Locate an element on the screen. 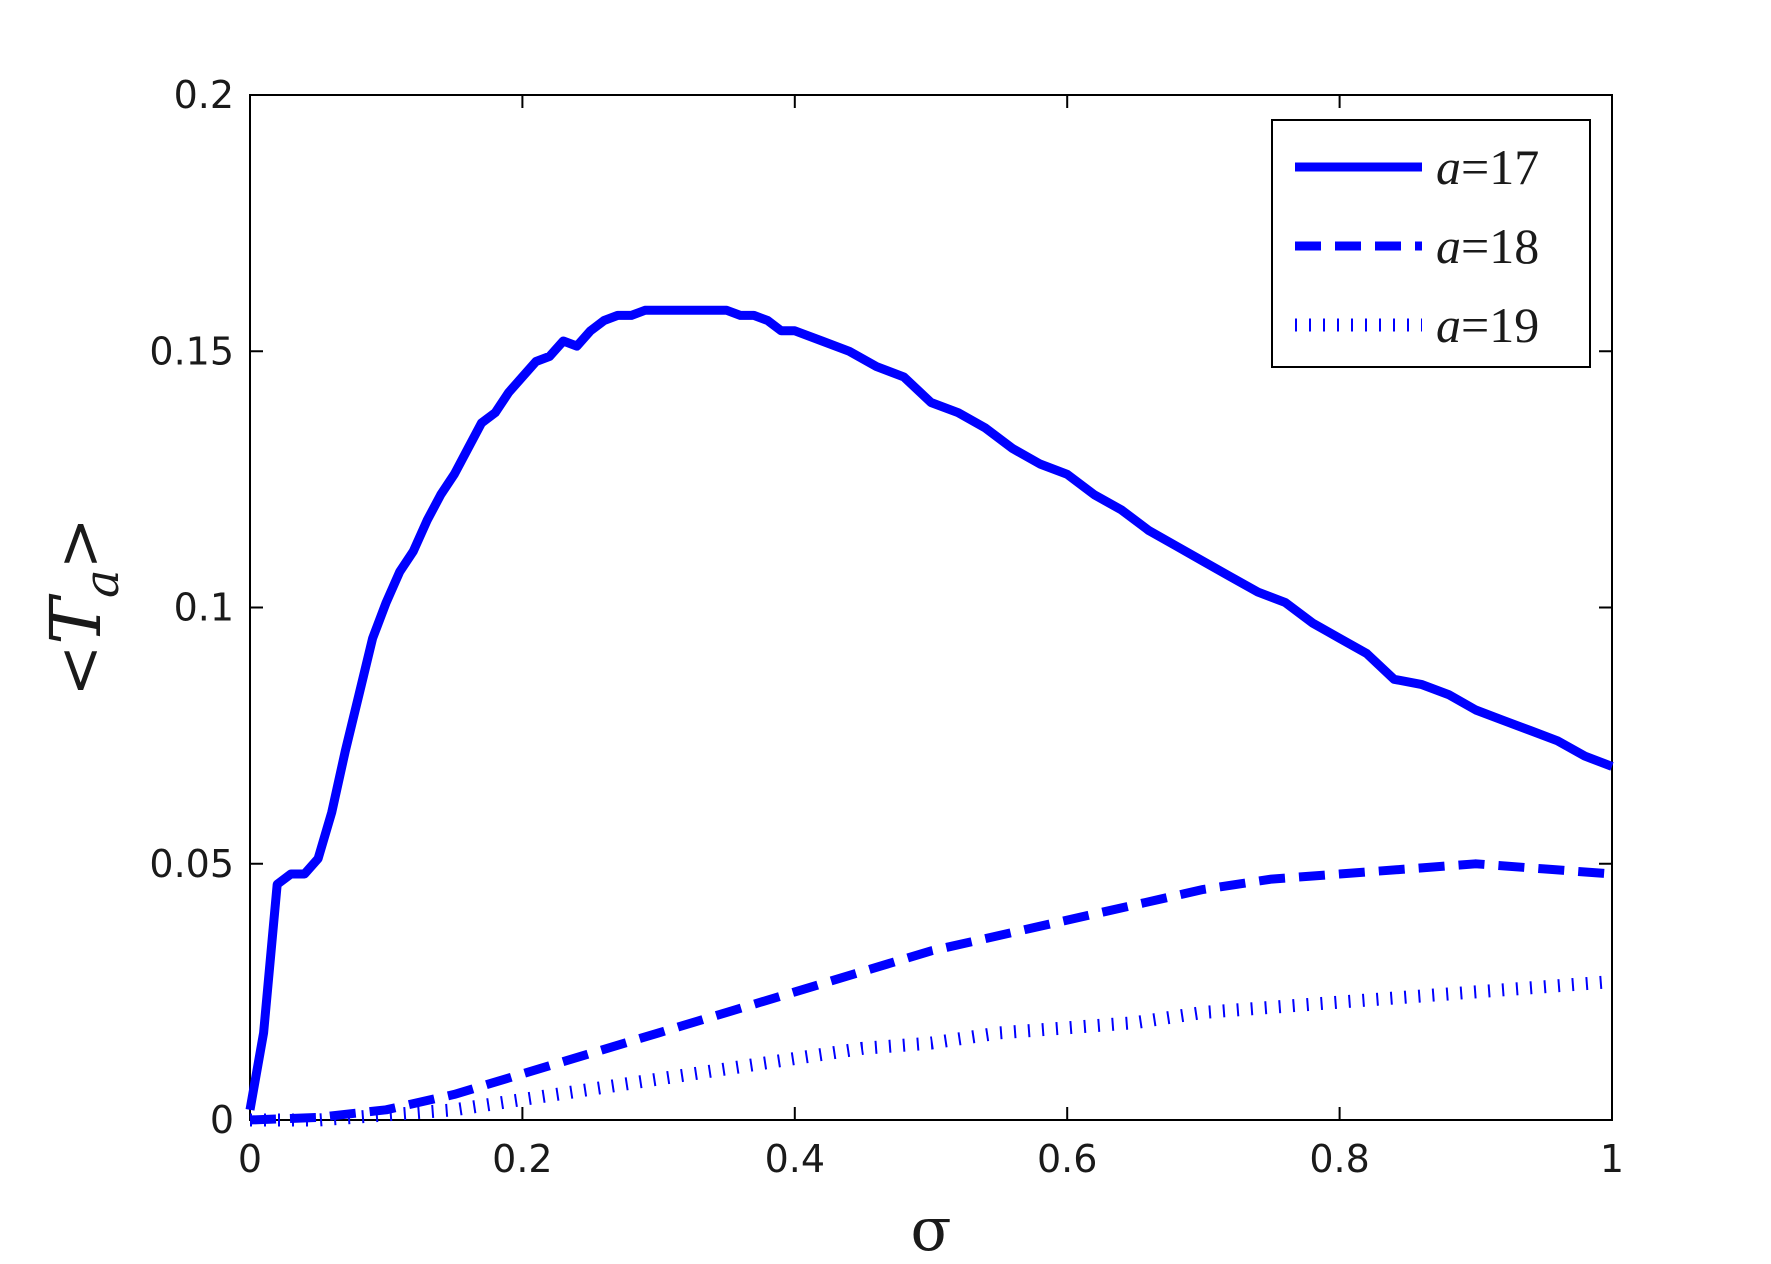 The image size is (1771, 1264). y-axis-label-subscript: a is located at coordinates (102, 583).